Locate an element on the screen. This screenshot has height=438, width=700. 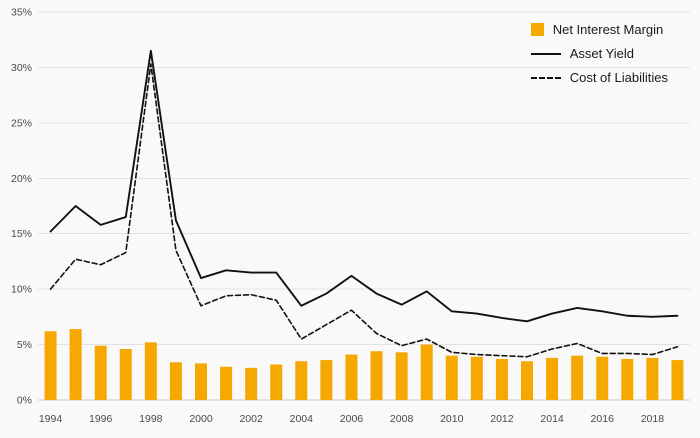
svg-text: 15% is located at coordinates (21, 234).